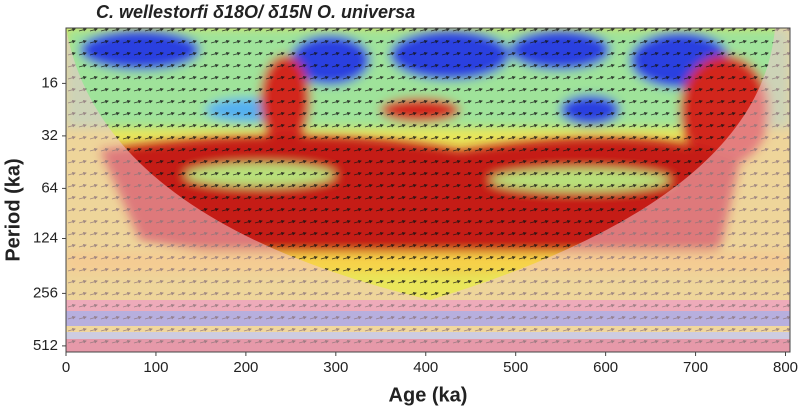 This screenshot has width=802, height=407. What do you see at coordinates (785, 367) in the screenshot?
I see `x-tick-label: 800` at bounding box center [785, 367].